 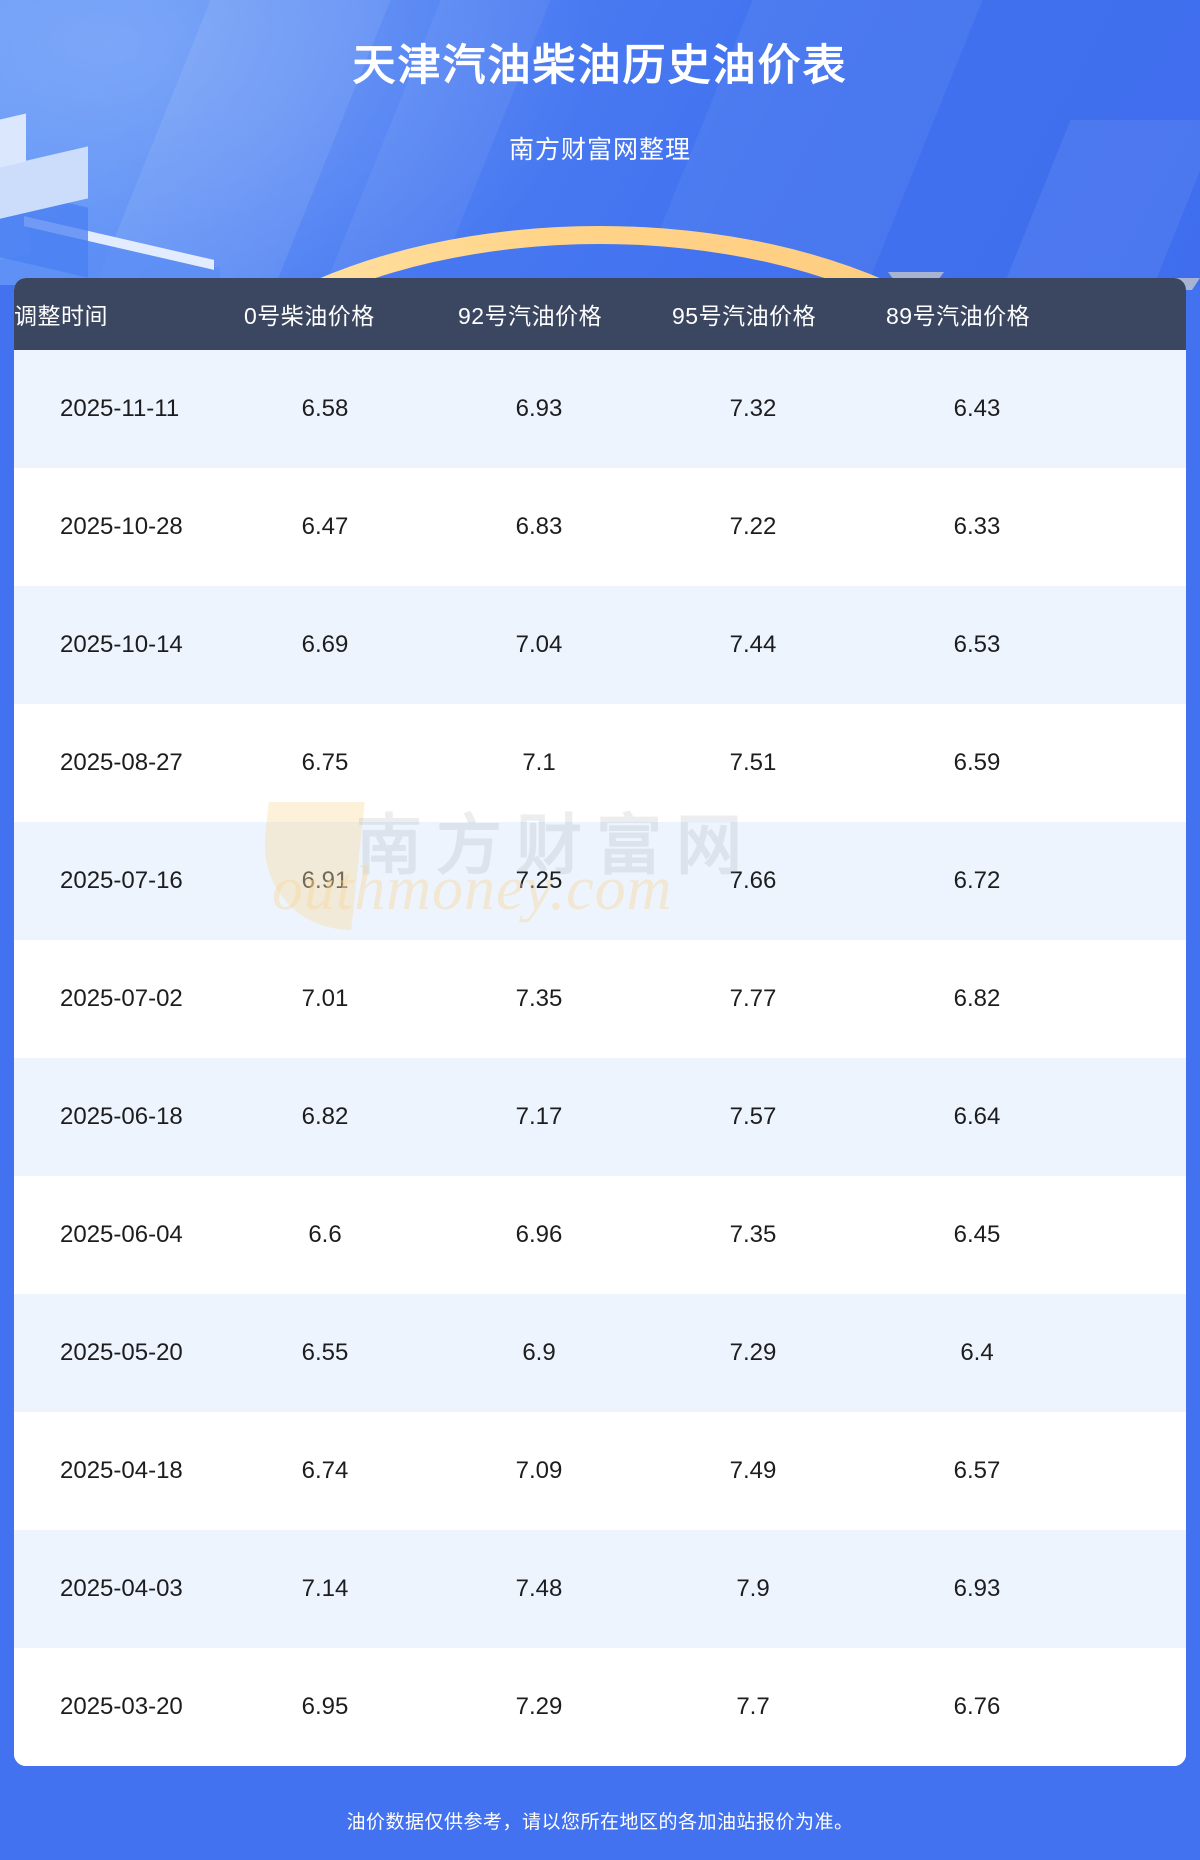 What do you see at coordinates (351, 1471) in the screenshot?
I see `cell-diesel0: 6.74` at bounding box center [351, 1471].